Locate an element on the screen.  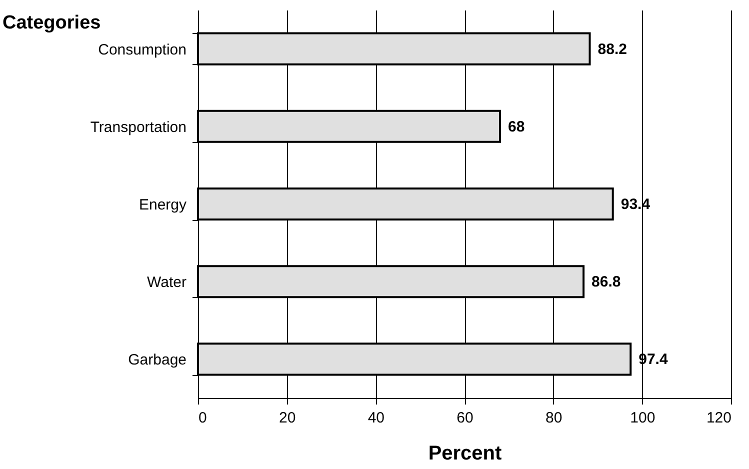
y-tick-label: Transportation is located at coordinates (138, 127).